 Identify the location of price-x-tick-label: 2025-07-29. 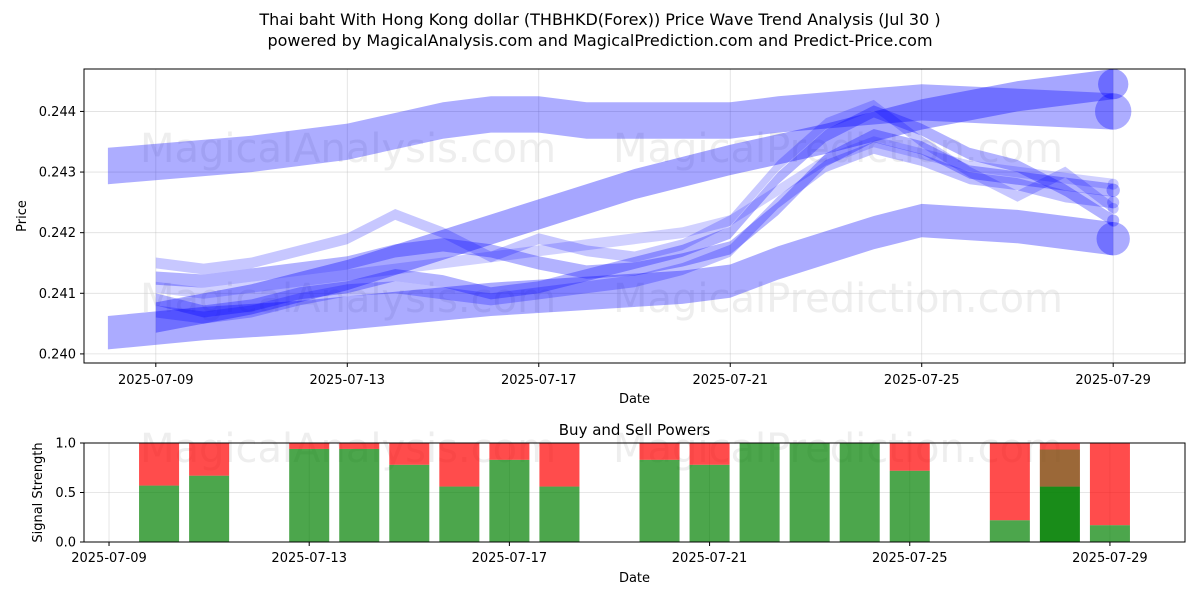
(1113, 380).